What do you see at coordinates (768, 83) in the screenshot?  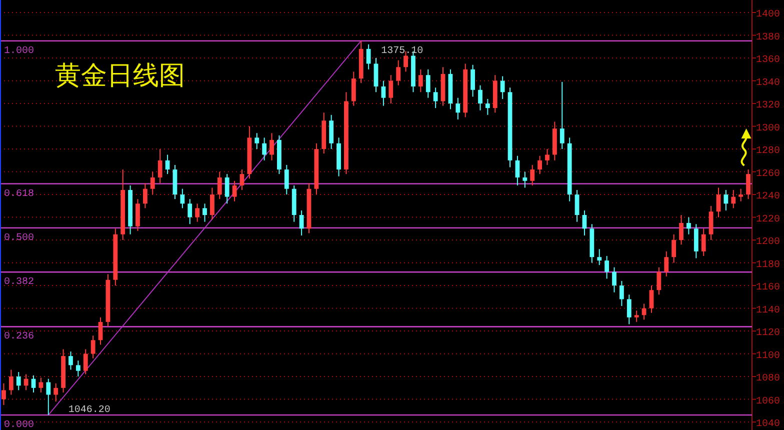 I see `y-tick-label: 1340` at bounding box center [768, 83].